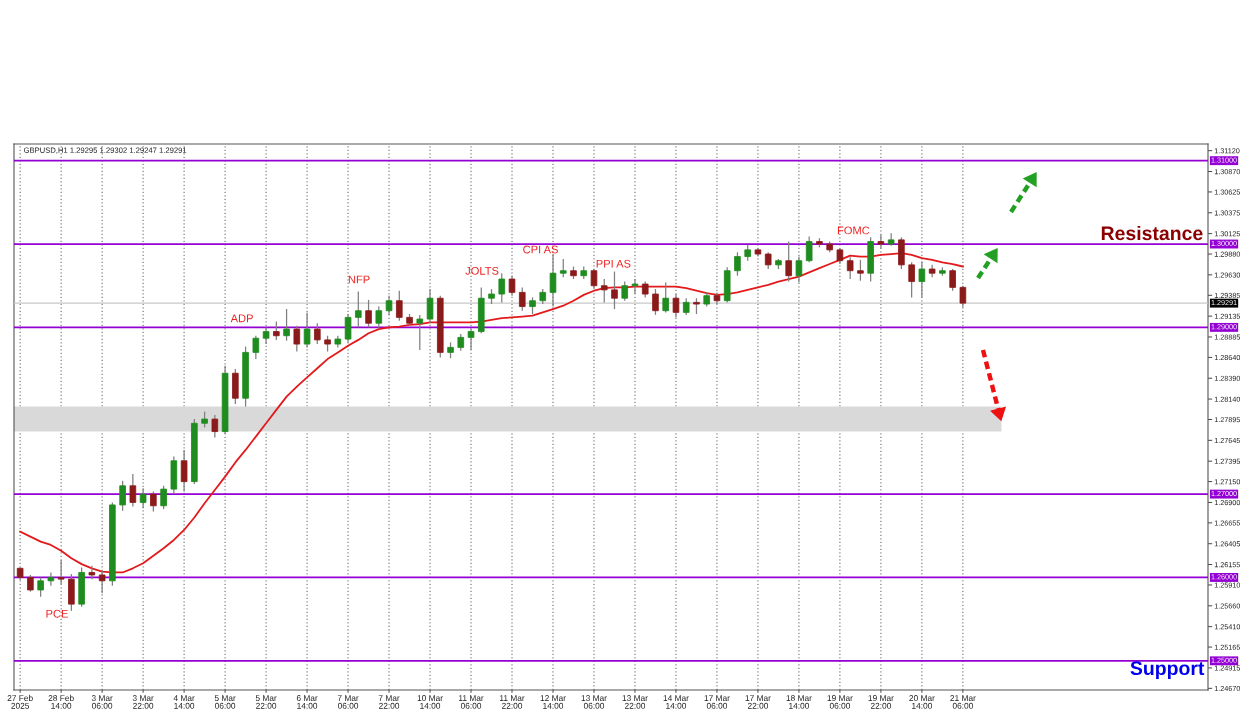 This screenshot has height=716, width=1250. What do you see at coordinates (853, 230) in the screenshot?
I see `annotation: FOMC` at bounding box center [853, 230].